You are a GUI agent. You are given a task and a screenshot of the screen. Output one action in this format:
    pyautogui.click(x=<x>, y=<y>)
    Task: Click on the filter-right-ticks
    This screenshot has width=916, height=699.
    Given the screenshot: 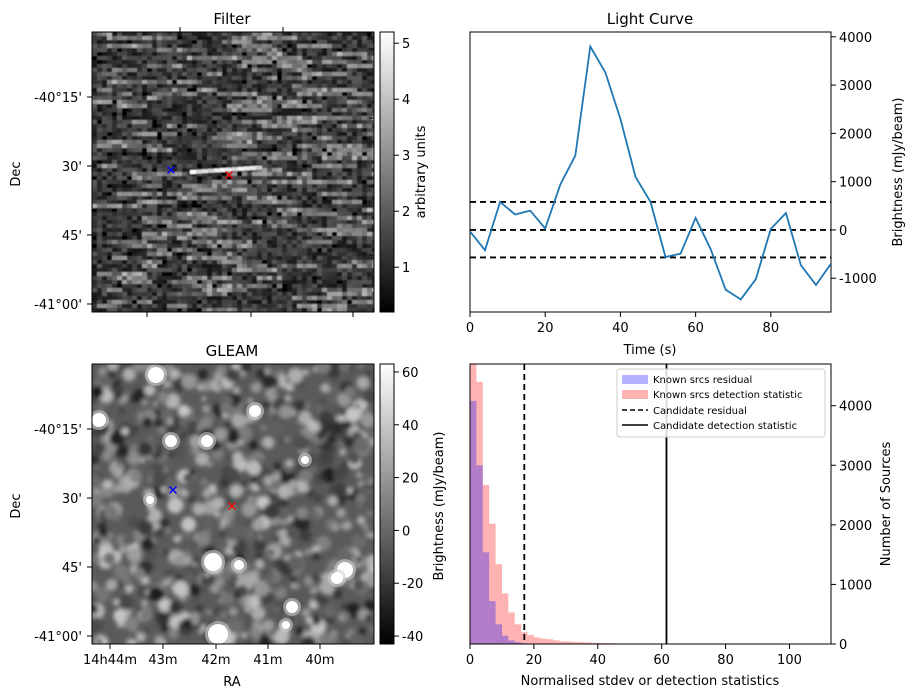 What is the action you would take?
    pyautogui.click(x=371, y=152)
    